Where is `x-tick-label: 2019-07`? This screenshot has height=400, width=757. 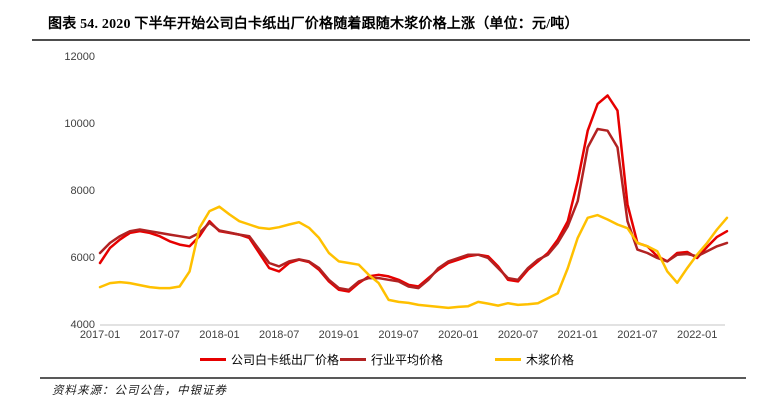 x-tick-label: 2019-07 is located at coordinates (398, 335).